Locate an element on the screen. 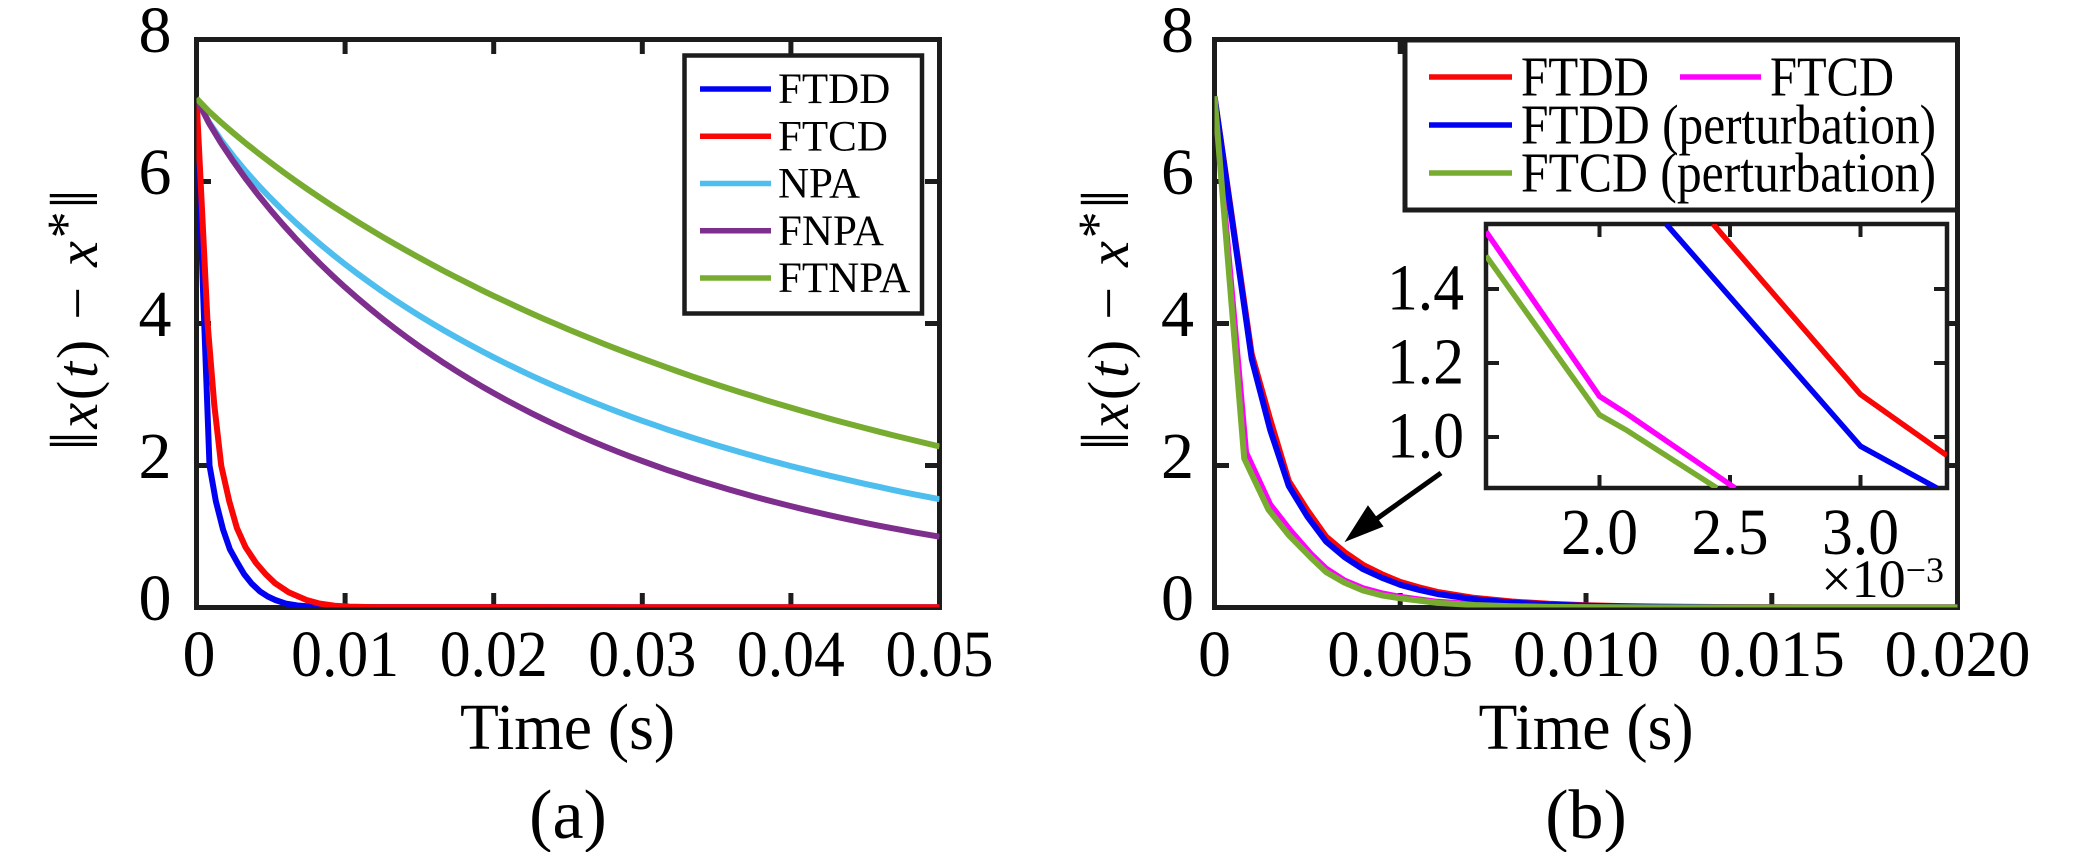  svg-text: NPA is located at coordinates (819, 184).